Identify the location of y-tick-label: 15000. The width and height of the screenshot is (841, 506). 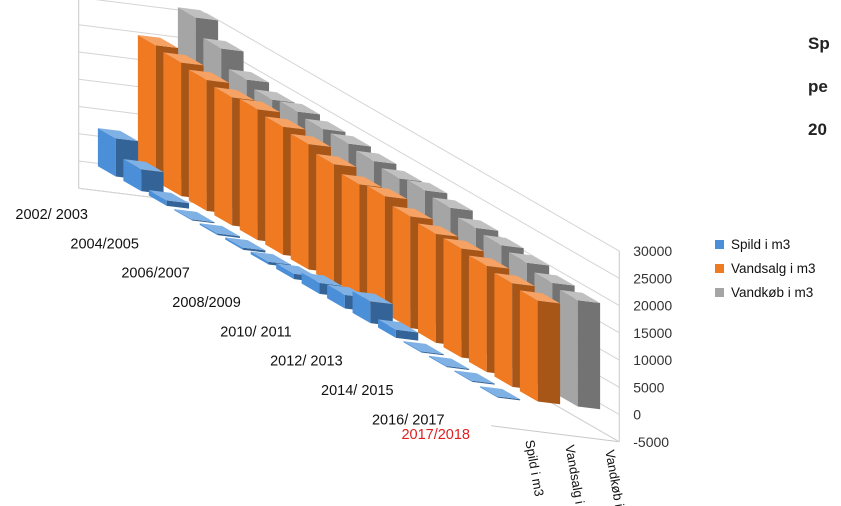
(652, 333).